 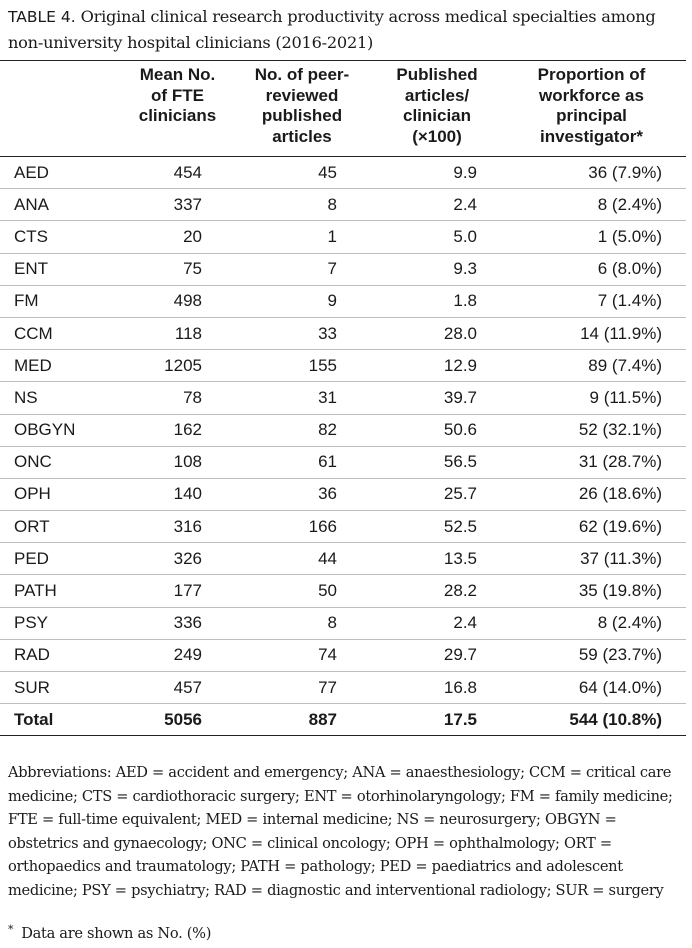 What do you see at coordinates (591, 527) in the screenshot?
I see `principal-investigator-cell: 62 (19.6%)` at bounding box center [591, 527].